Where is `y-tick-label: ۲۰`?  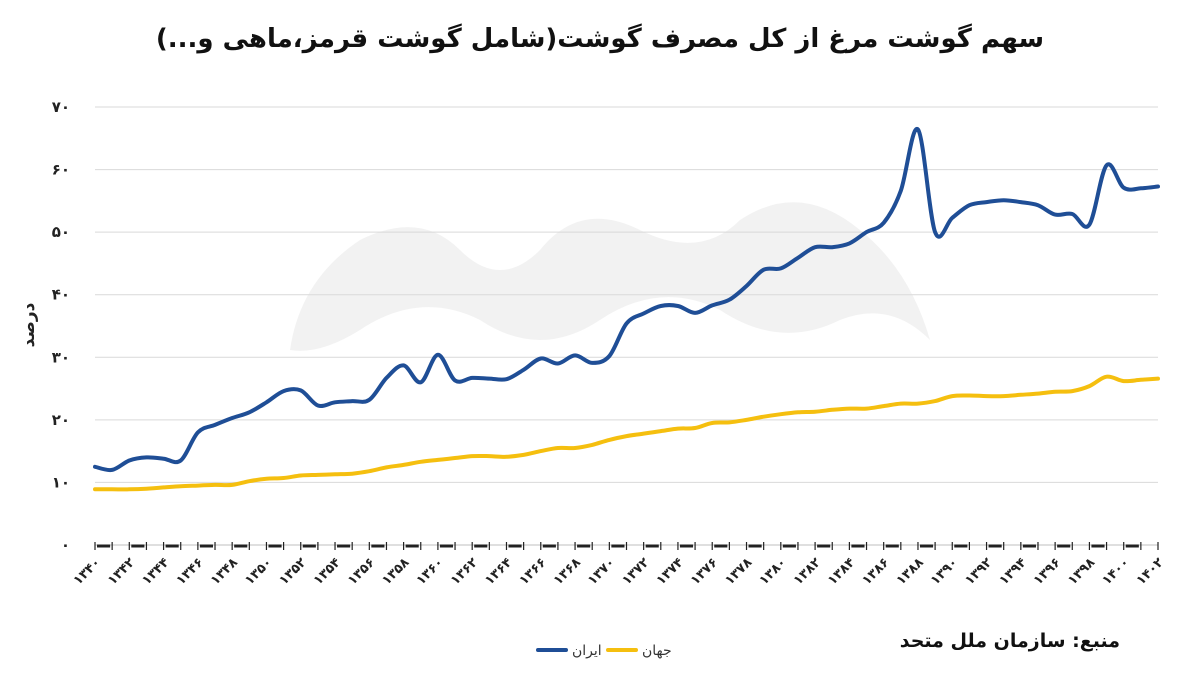
y-tick-label: ۲۰ is located at coordinates (61, 420).